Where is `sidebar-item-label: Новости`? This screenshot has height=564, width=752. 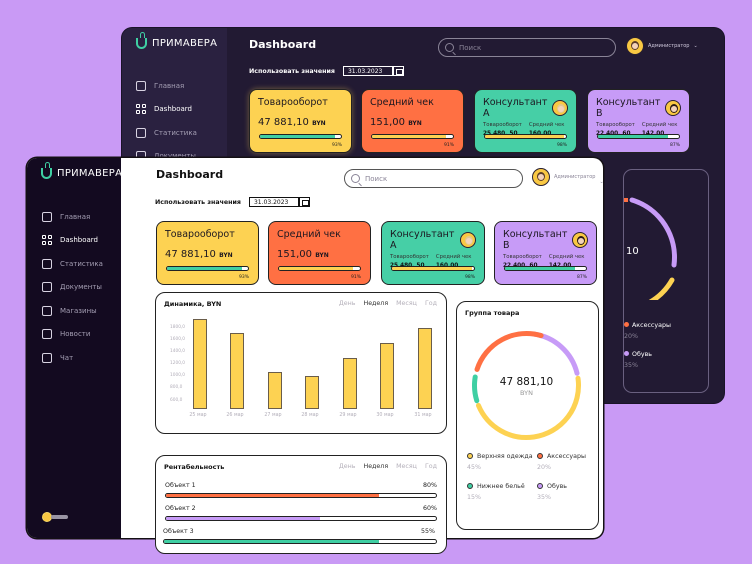 sidebar-item-label: Новости is located at coordinates (75, 334).